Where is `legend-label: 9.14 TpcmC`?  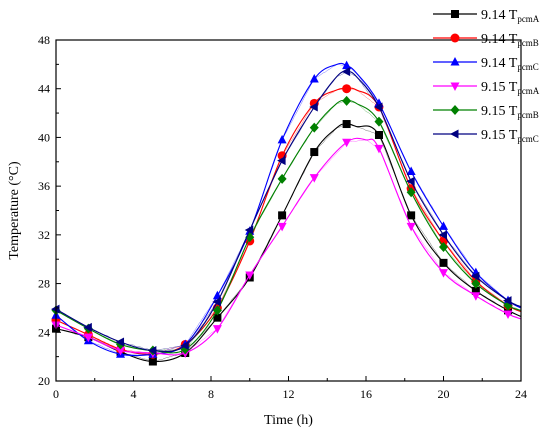 legend-label: 9.14 TpcmC is located at coordinates (510, 64).